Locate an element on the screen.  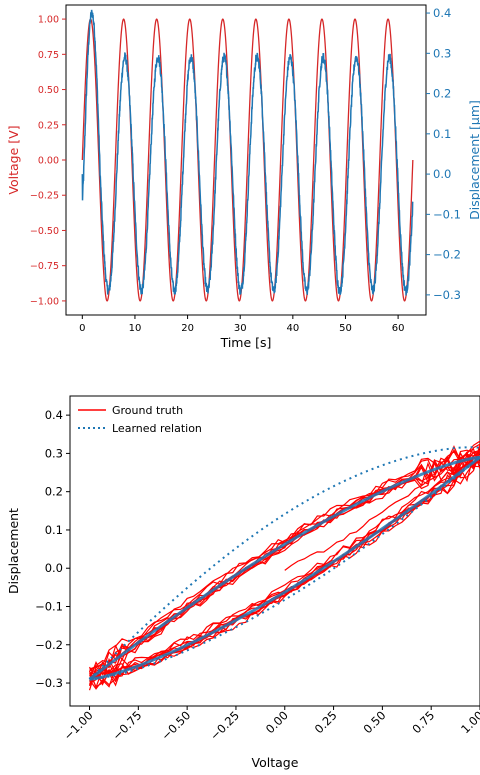
y-tick-label: 0.2 is located at coordinates (54, 492).